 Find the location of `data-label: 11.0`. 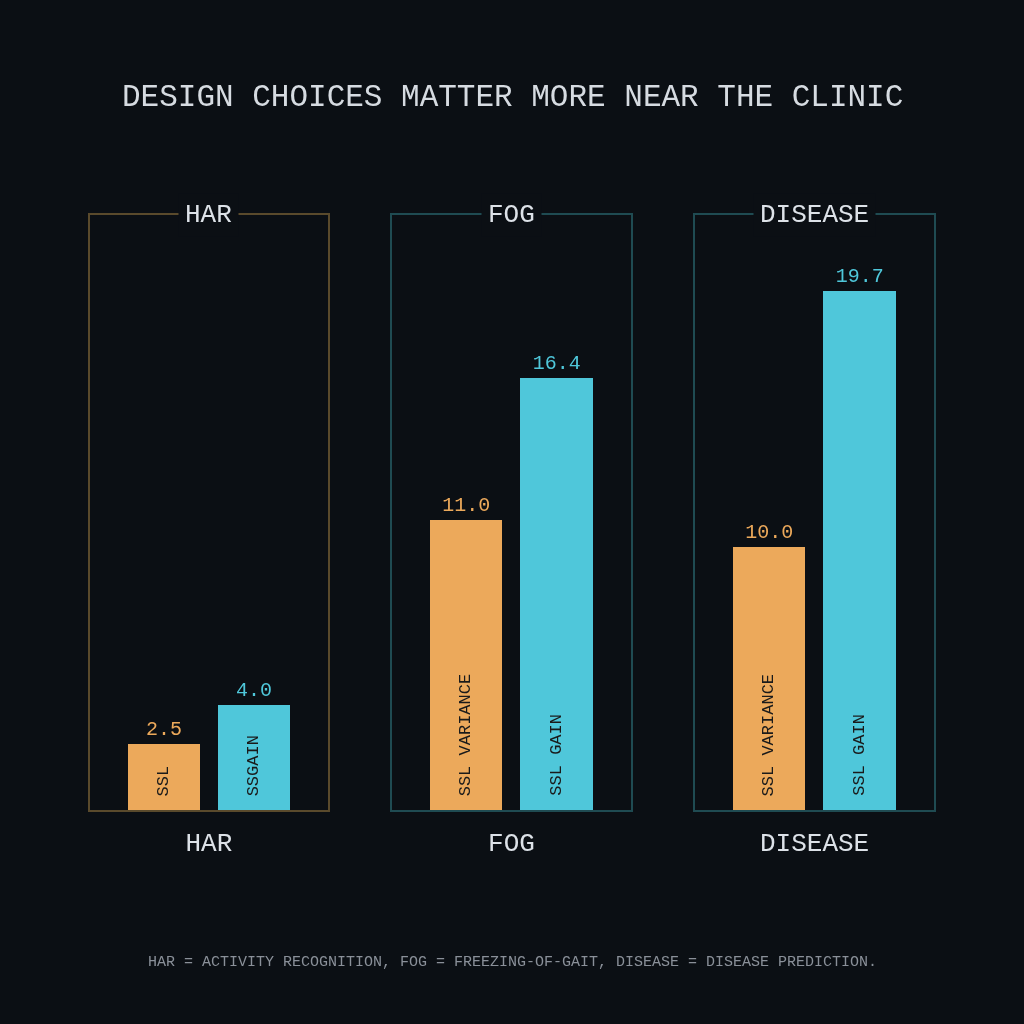

data-label: 11.0 is located at coordinates (466, 506).